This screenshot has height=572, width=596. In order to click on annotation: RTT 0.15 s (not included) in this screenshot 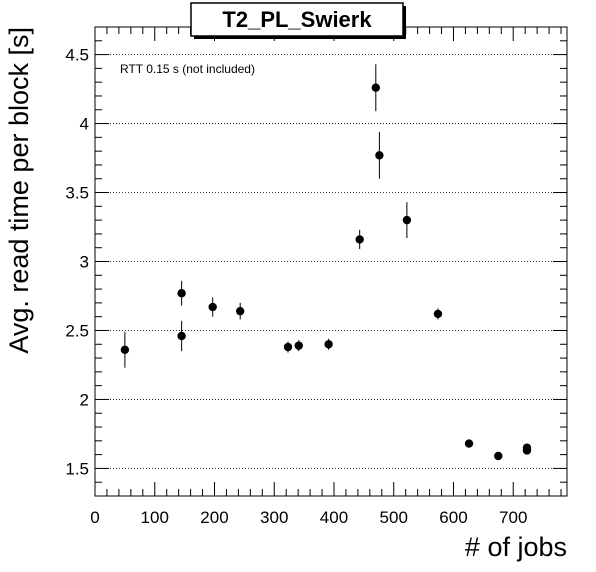, I will do `click(187, 69)`.